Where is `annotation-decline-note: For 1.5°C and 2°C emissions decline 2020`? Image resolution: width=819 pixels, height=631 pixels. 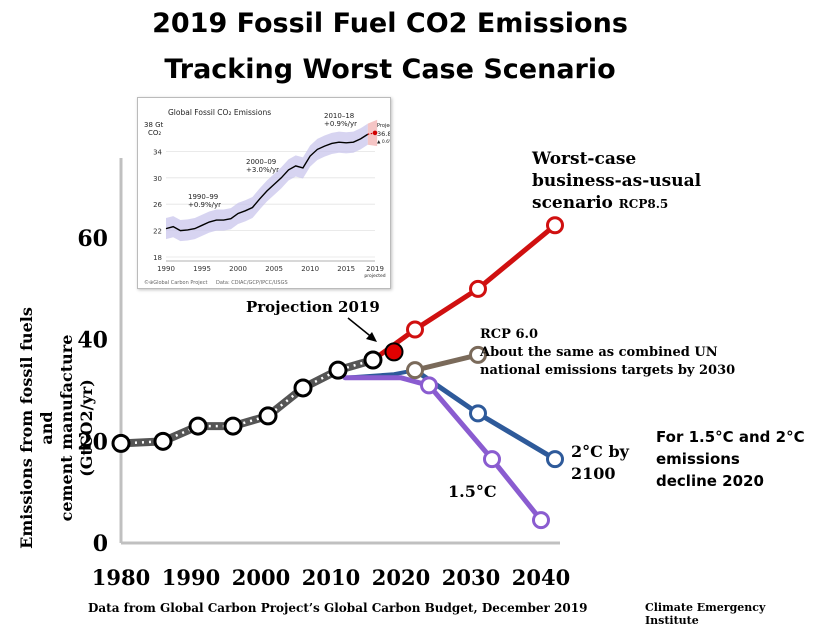 annotation-decline-note: For 1.5°C and 2°C emissions decline 2020 is located at coordinates (730, 459).